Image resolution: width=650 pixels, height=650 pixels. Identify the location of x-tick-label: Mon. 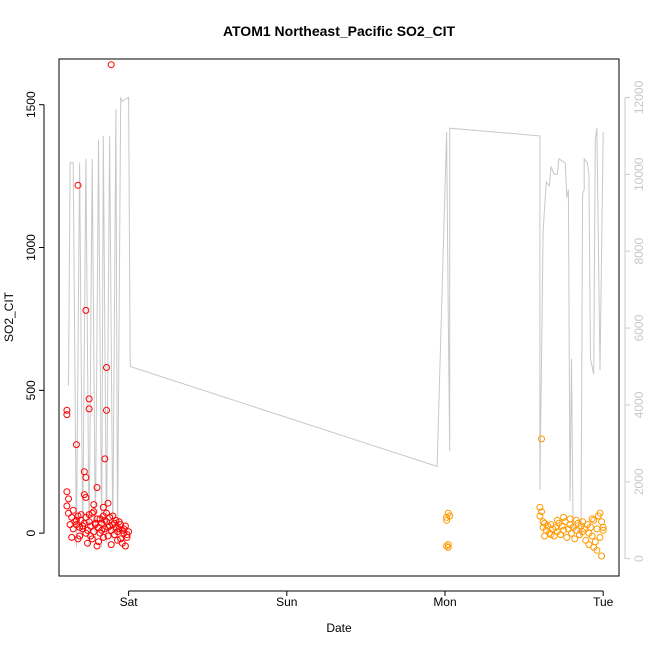
(444, 602).